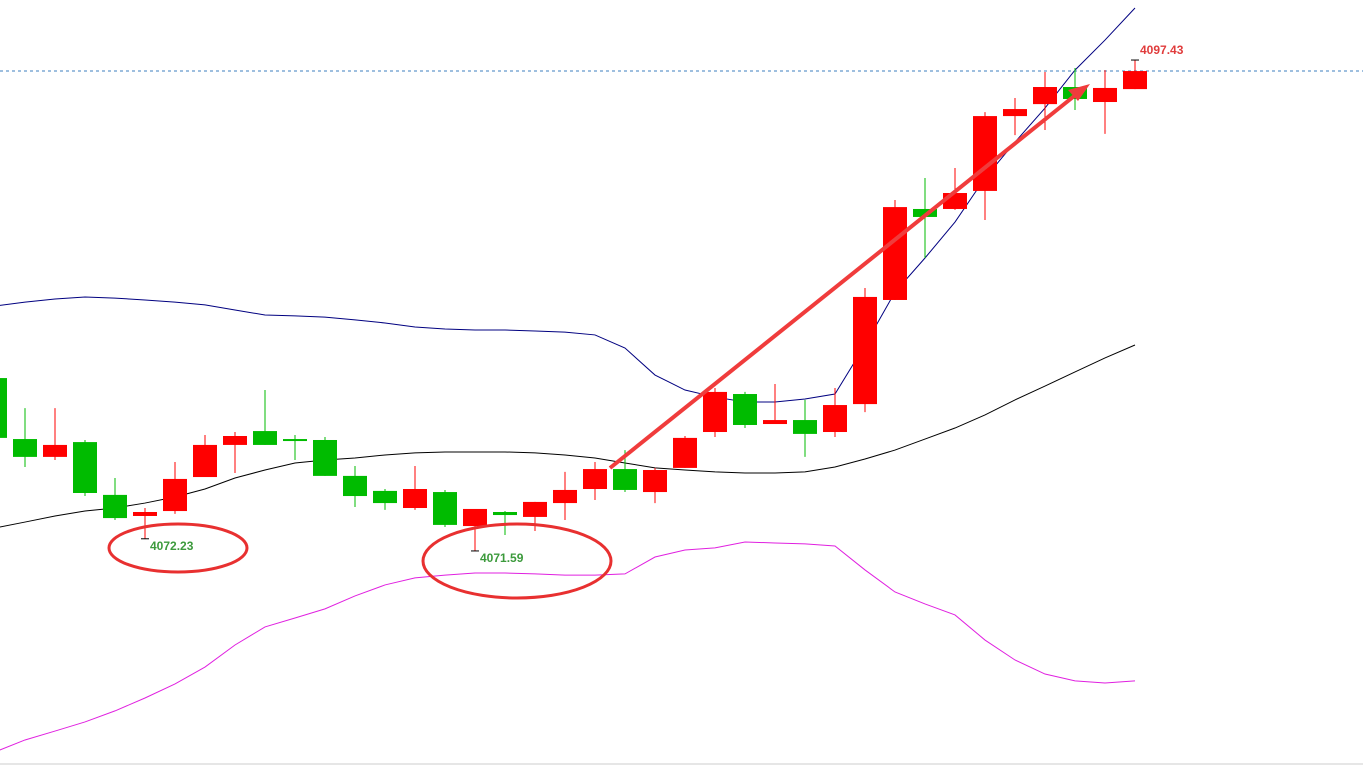 Image resolution: width=1363 pixels, height=766 pixels. What do you see at coordinates (172, 546) in the screenshot?
I see `low-label: 4072.23` at bounding box center [172, 546].